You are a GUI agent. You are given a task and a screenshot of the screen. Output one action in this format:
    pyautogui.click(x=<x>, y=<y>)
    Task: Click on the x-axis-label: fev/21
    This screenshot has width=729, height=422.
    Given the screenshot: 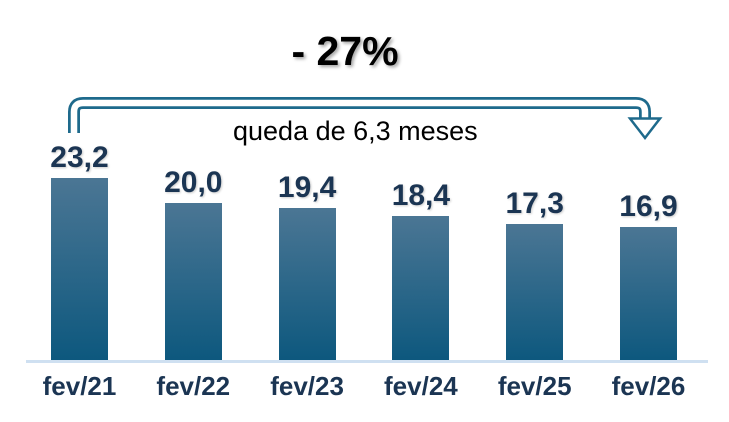 What is the action you would take?
    pyautogui.click(x=79, y=386)
    